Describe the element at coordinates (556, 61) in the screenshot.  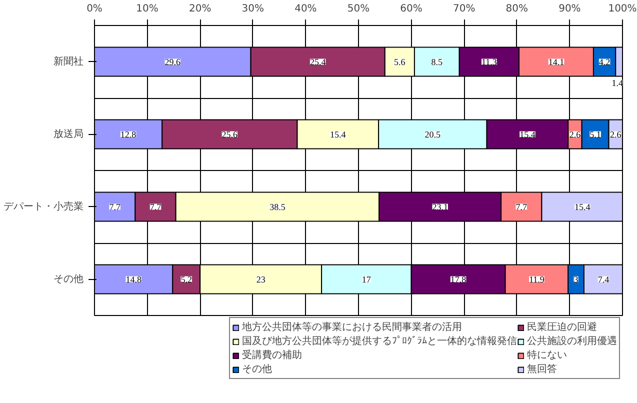
I see `data-label: 14.1` at that location.